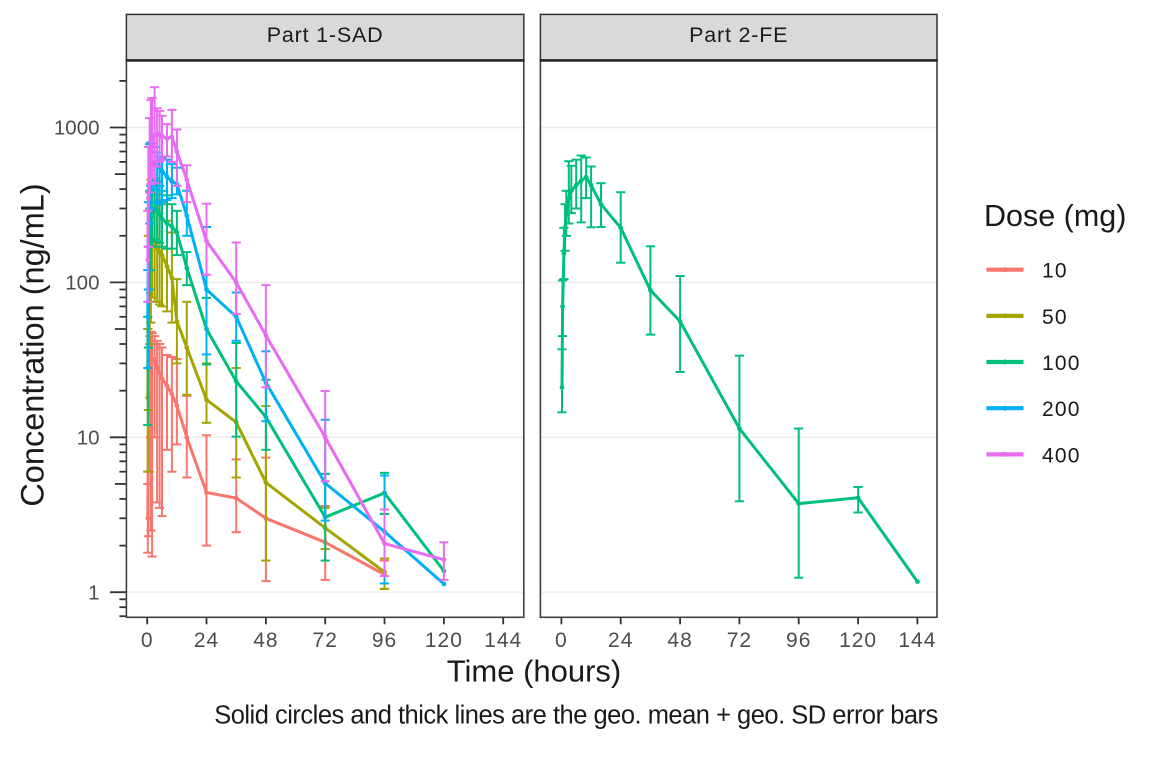  I want to click on svg-text: 1, so click(93, 592).